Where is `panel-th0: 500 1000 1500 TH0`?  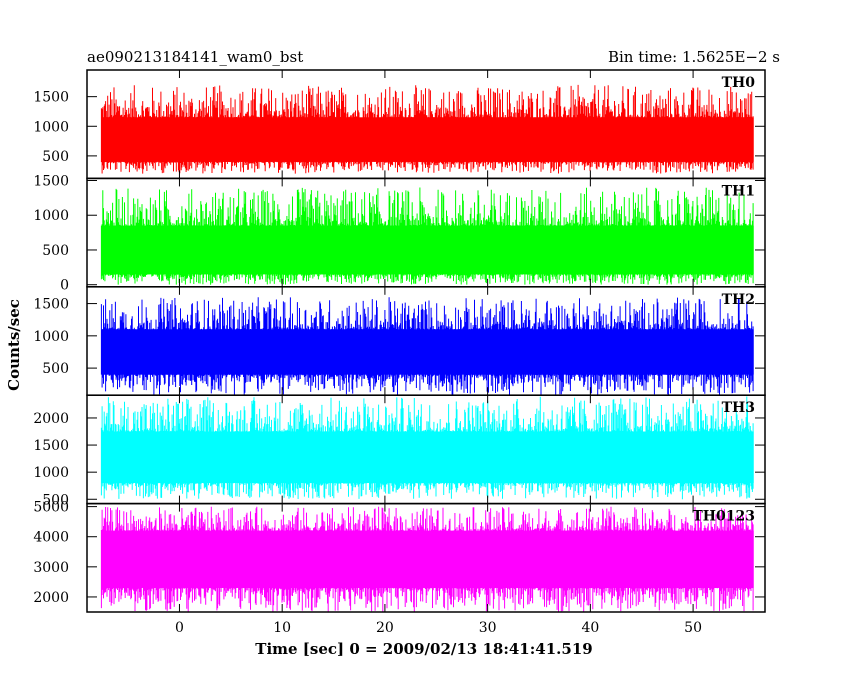 panel-th0: 500 1000 1500 TH0 is located at coordinates (399, 124).